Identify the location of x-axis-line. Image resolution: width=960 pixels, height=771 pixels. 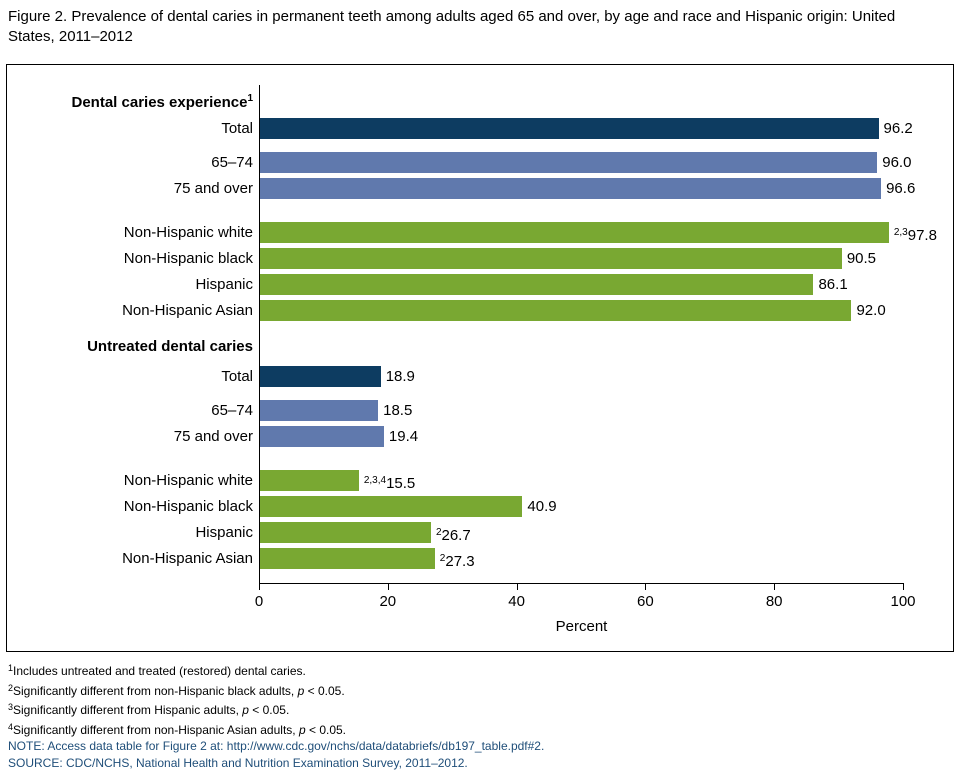
(581, 583).